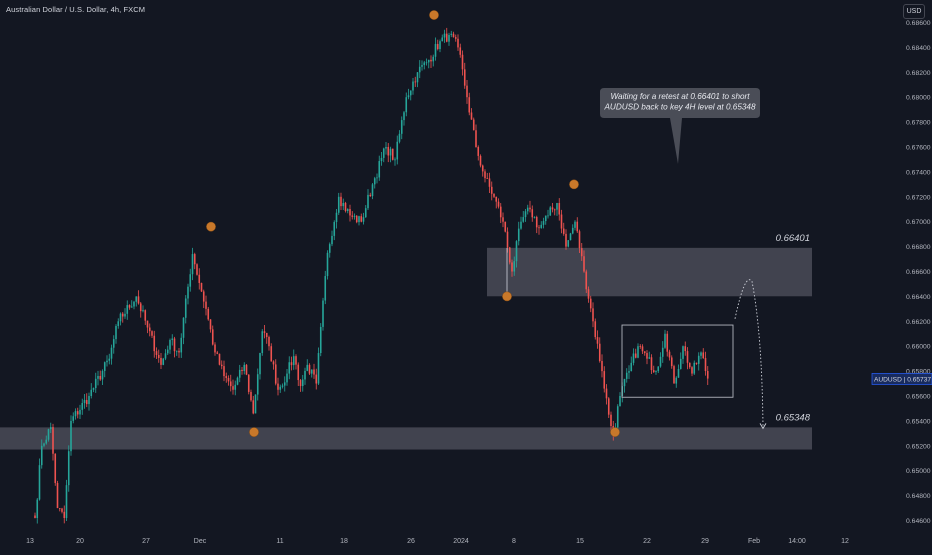 This screenshot has height=555, width=932. I want to click on time-tick-label: 2024, so click(461, 541).